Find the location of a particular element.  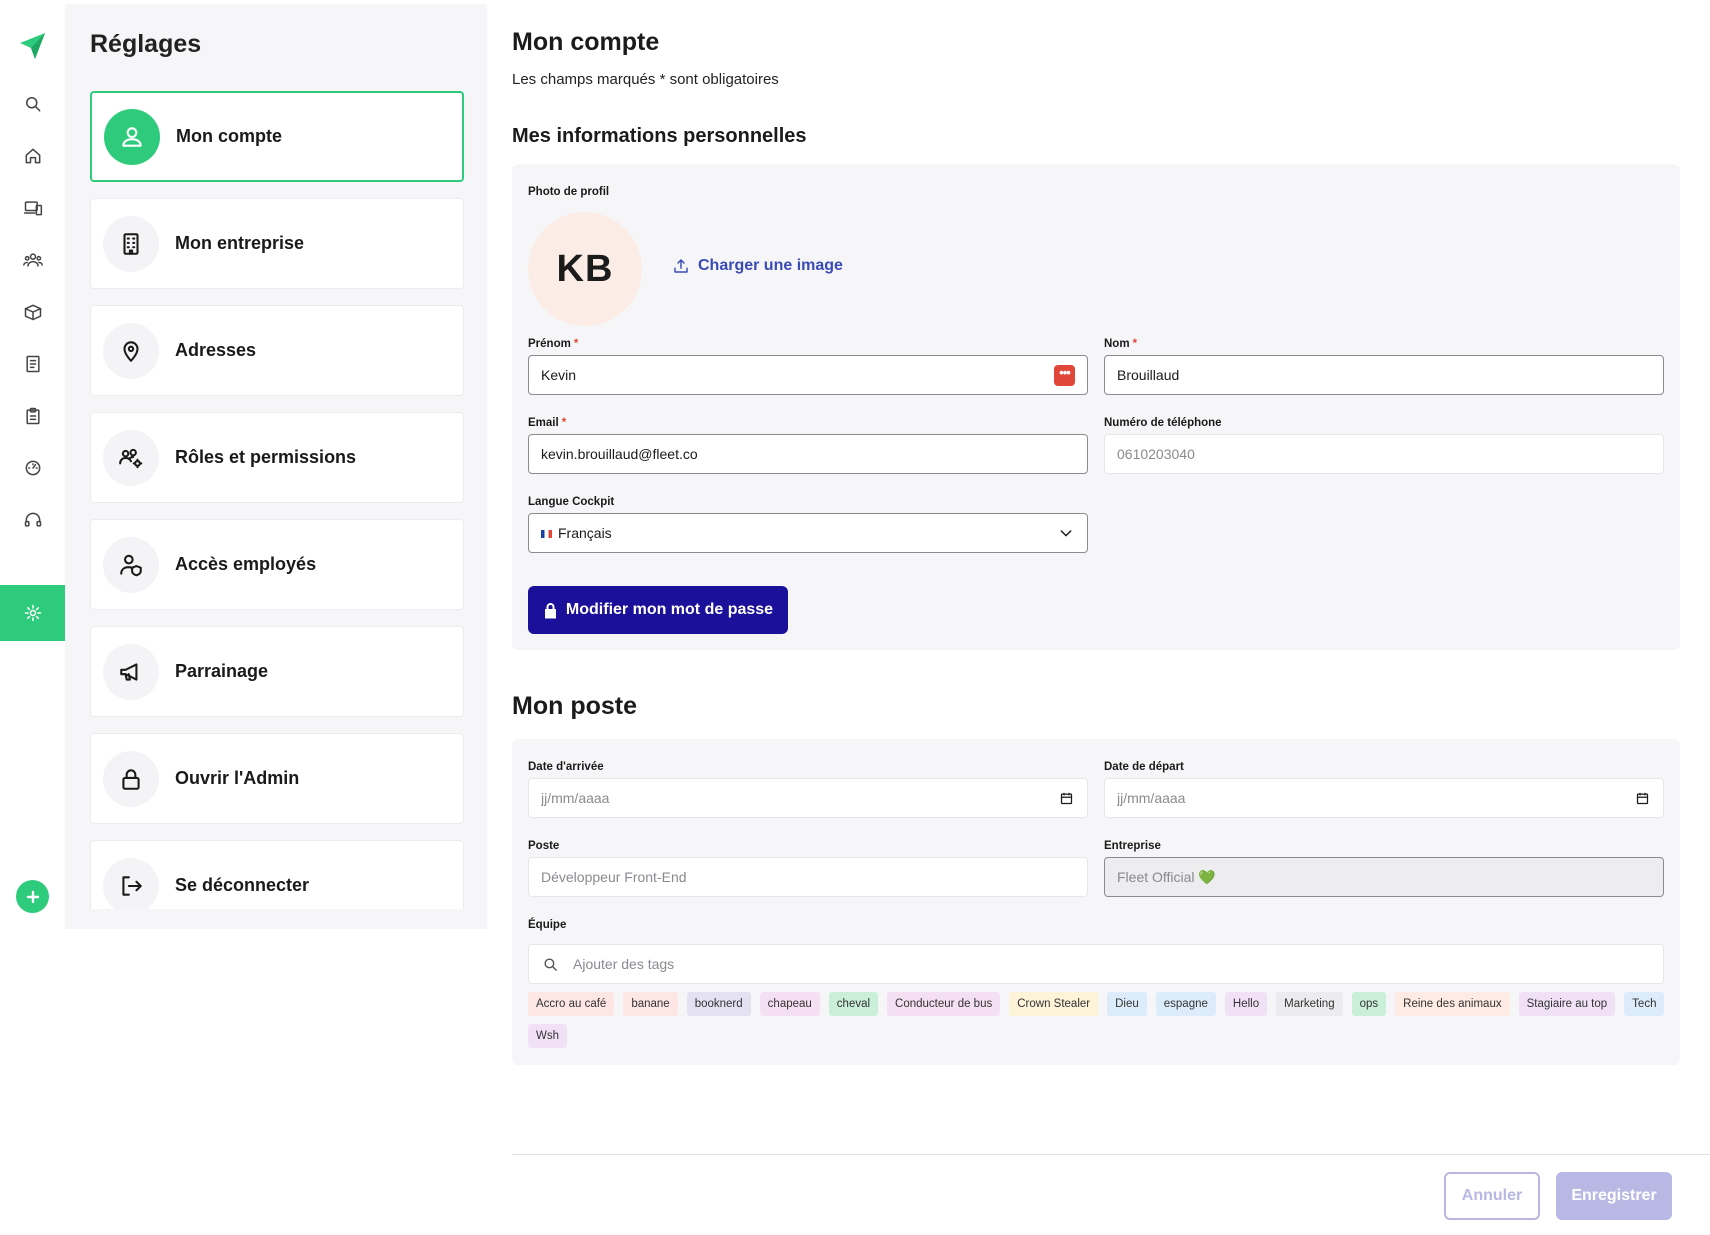

position-label: Poste is located at coordinates (544, 846).